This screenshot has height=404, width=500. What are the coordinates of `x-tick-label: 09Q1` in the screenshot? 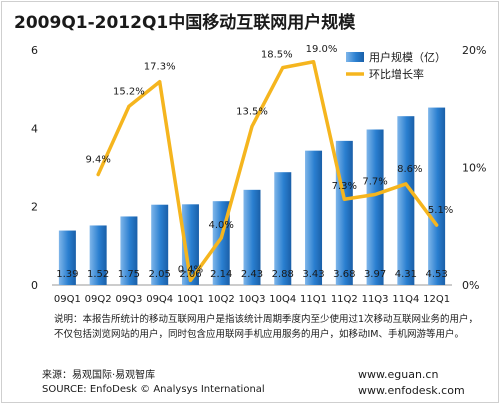 It's located at (67, 299).